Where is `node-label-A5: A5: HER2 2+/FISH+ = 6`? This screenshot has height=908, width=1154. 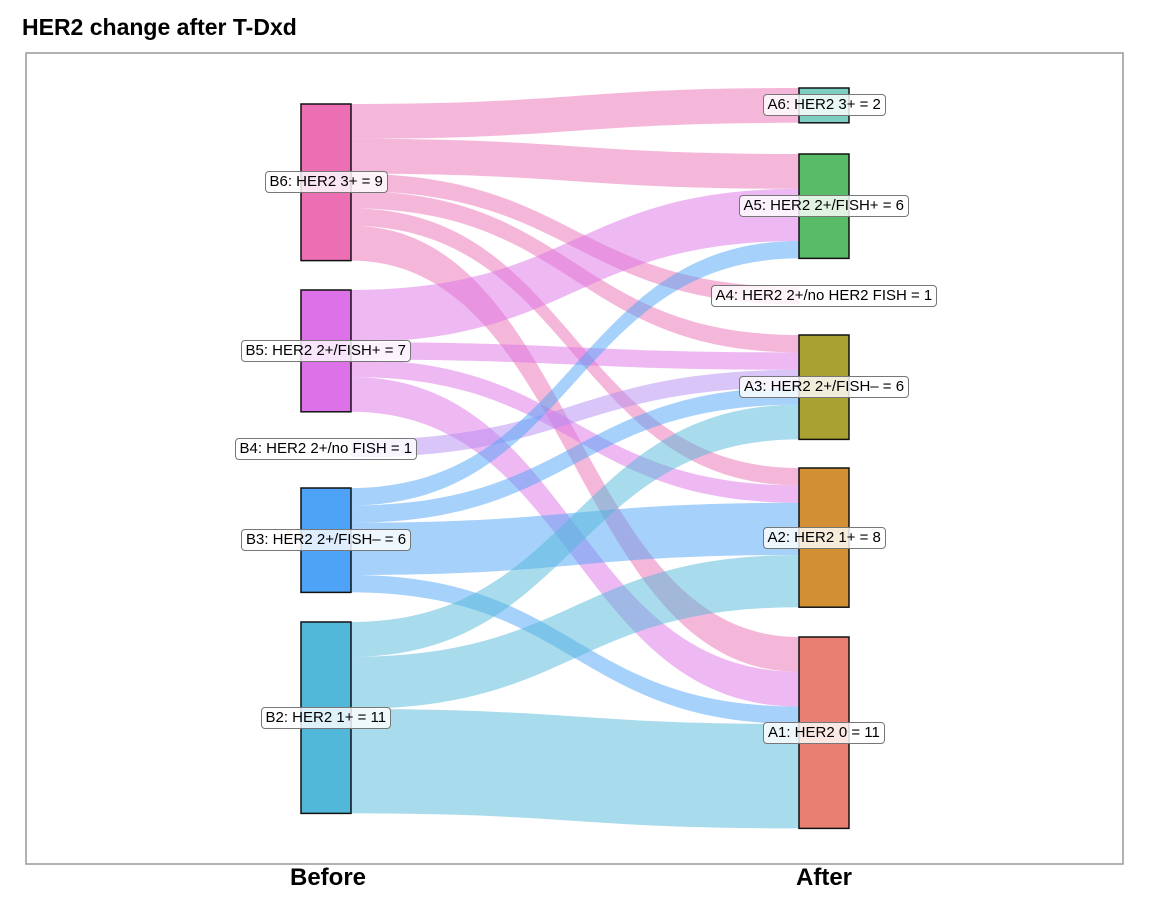
node-label-A5: A5: HER2 2+/FISH+ = 6 is located at coordinates (823, 206).